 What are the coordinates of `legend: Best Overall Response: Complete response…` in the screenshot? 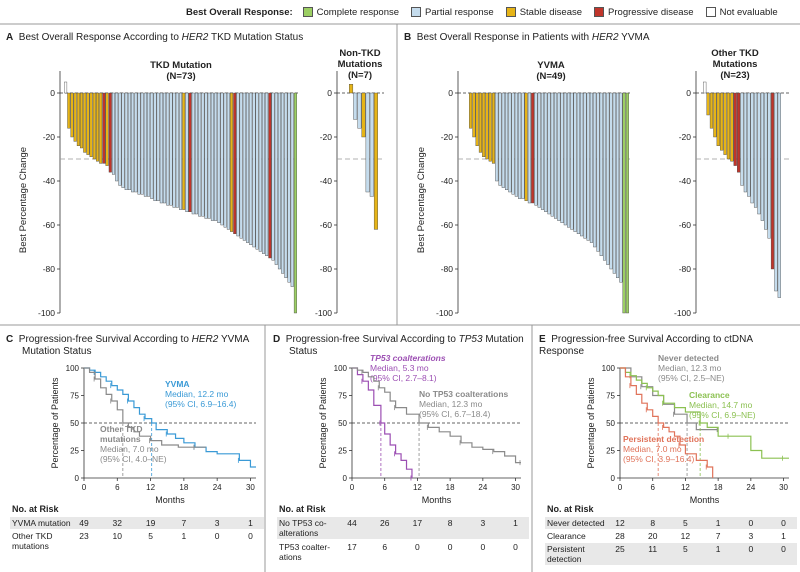 It's located at (488, 12).